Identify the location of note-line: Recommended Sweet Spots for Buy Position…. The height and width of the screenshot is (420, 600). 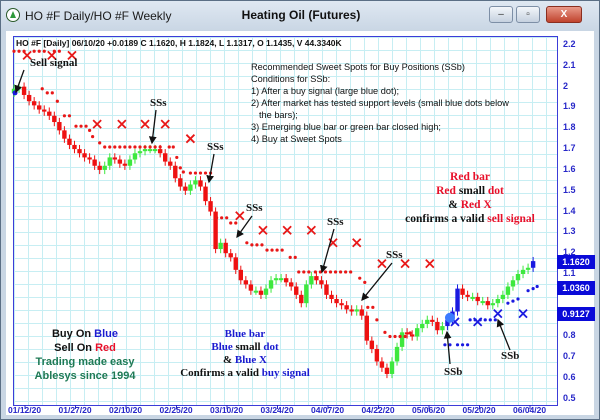
(358, 67).